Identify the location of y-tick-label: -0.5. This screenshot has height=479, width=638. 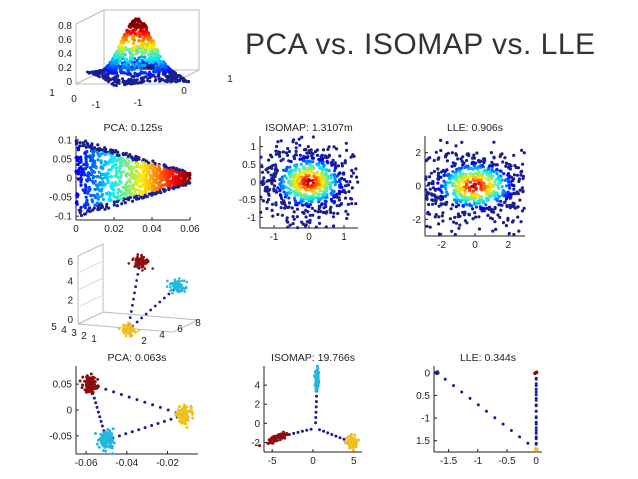
(248, 200).